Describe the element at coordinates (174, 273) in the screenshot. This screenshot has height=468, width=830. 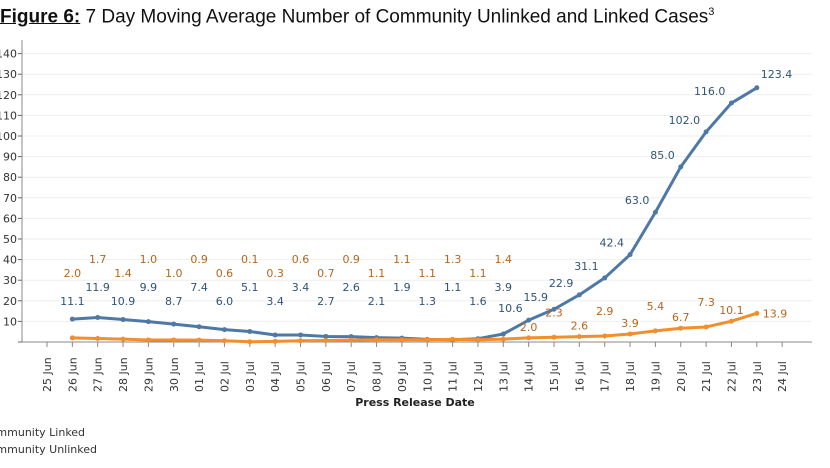
I see `data-label: 1.0` at that location.